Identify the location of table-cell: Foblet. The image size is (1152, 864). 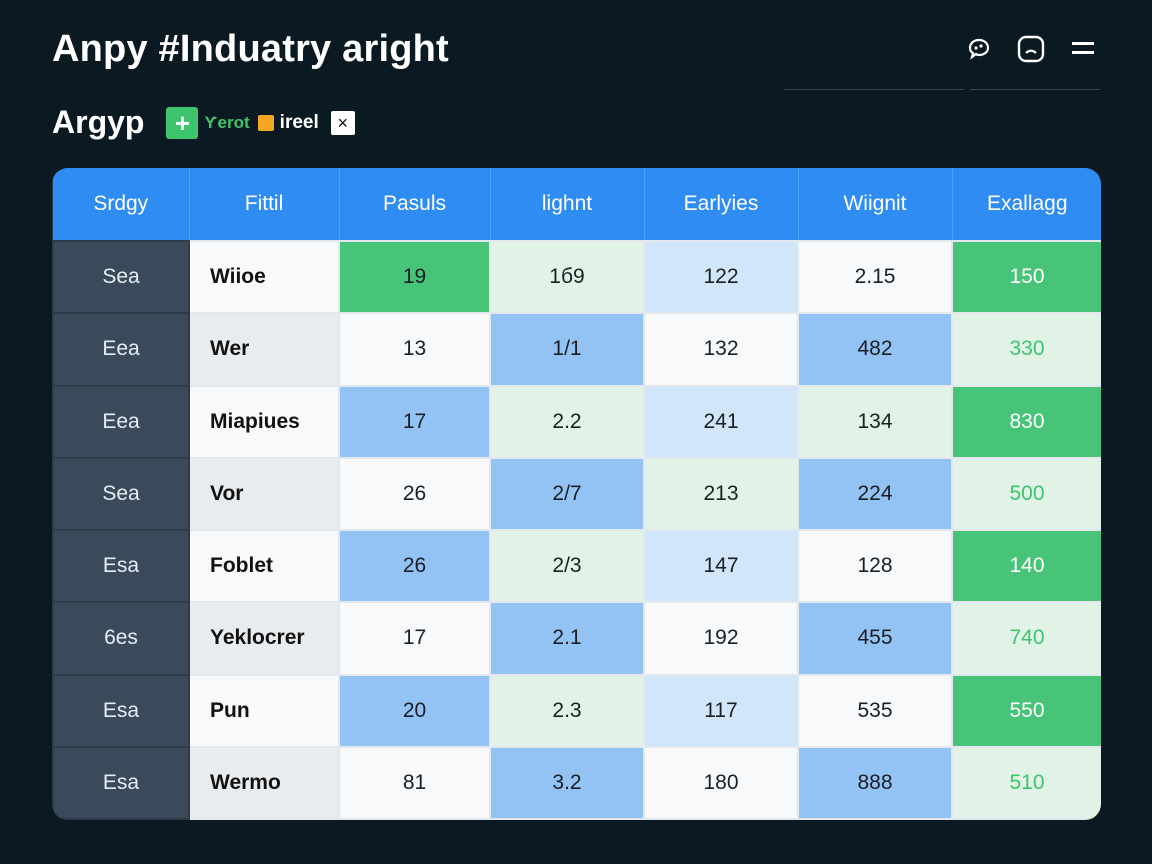
(264, 566).